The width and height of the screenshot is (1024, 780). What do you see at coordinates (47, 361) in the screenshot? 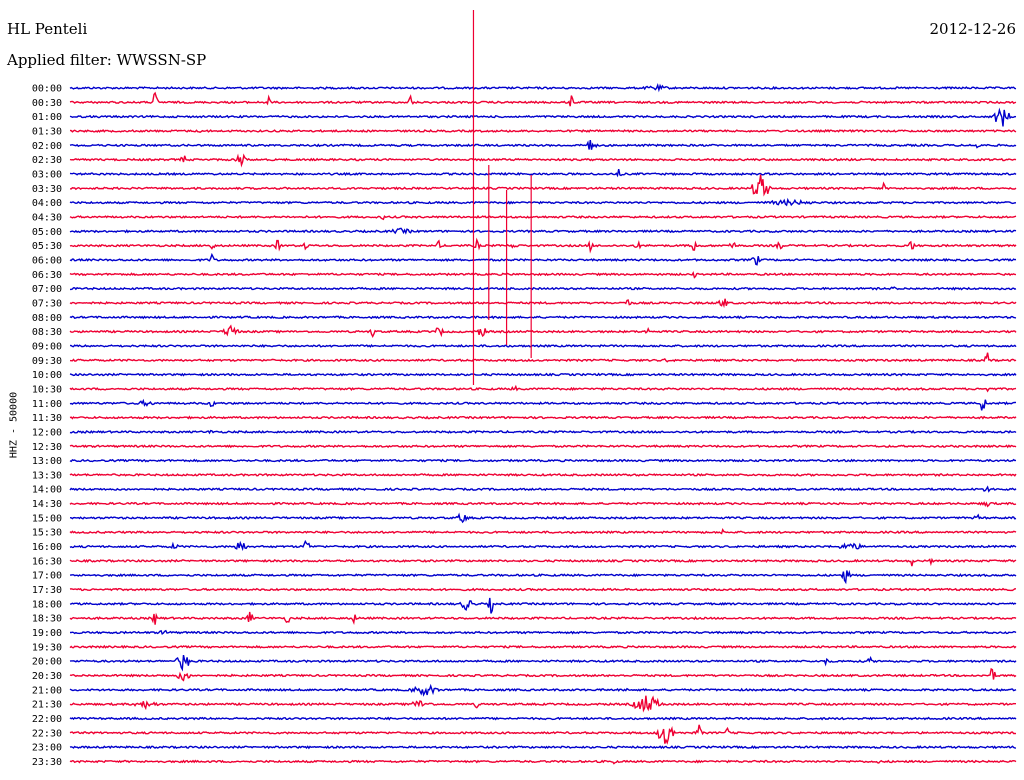
I see `time-tick-label: 09:30` at bounding box center [47, 361].